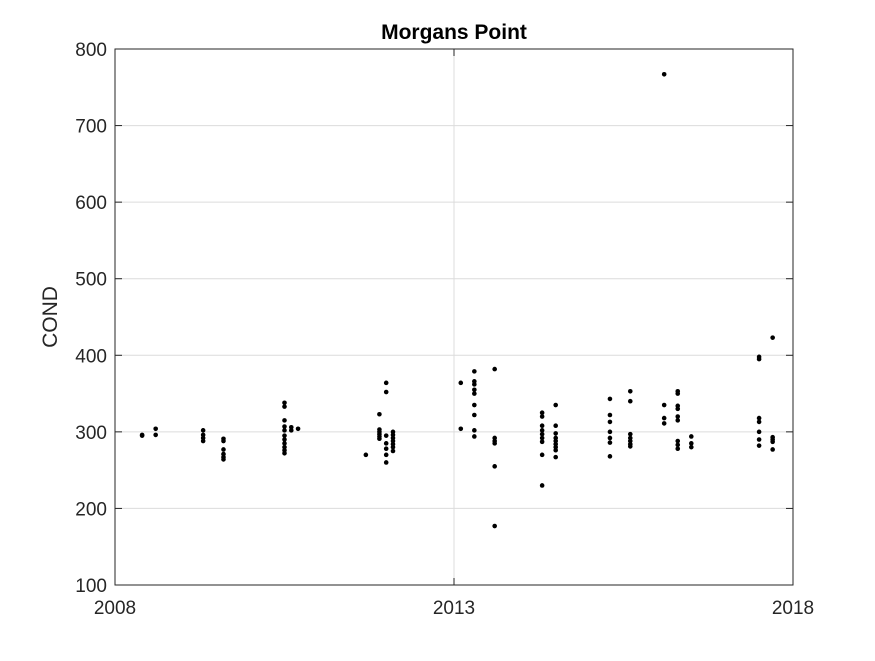 The width and height of the screenshot is (875, 661). What do you see at coordinates (91, 50) in the screenshot?
I see `y-tick-label: 800` at bounding box center [91, 50].